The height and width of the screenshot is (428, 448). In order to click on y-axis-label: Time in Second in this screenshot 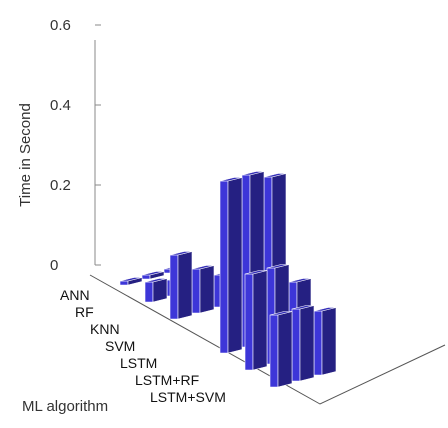, I will do `click(25, 155)`.